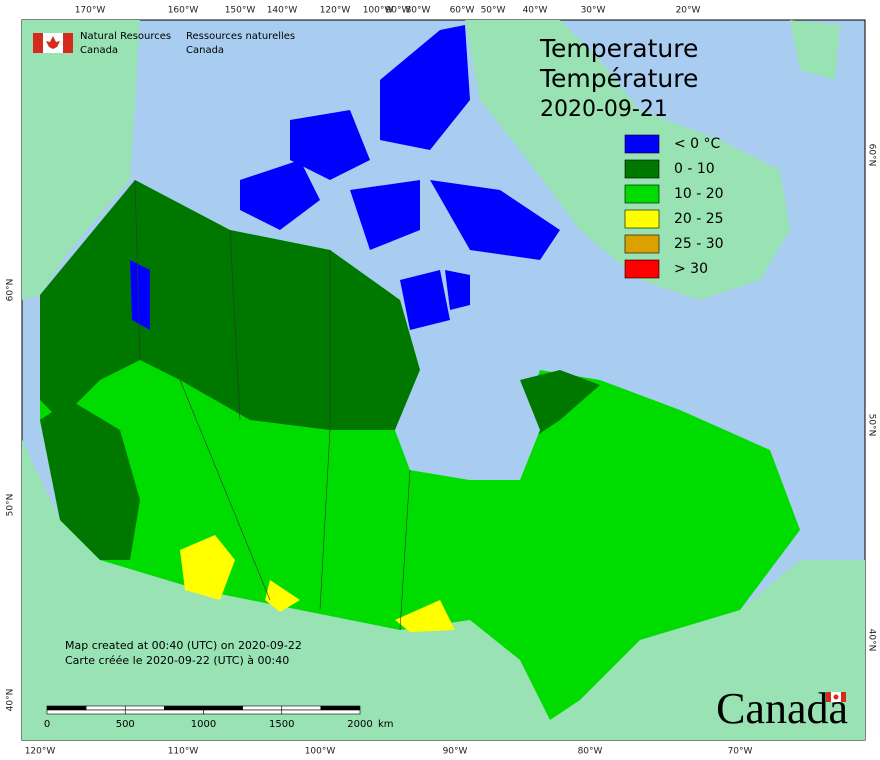 The height and width of the screenshot is (760, 880). Describe the element at coordinates (183, 752) in the screenshot. I see `graticule-label: 110°W` at that location.